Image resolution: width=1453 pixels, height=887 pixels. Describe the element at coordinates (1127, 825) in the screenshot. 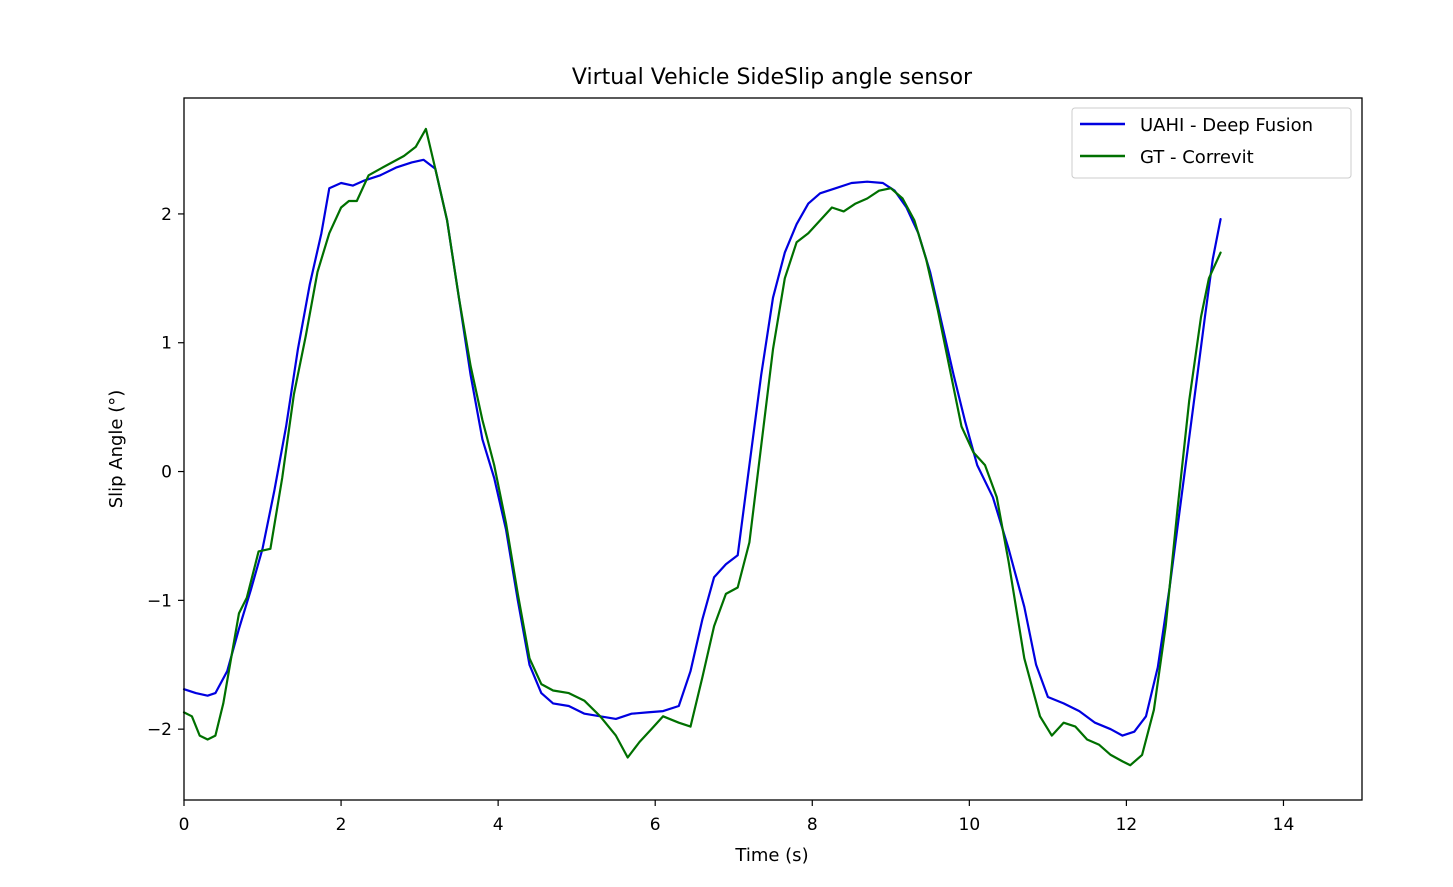

I see `x-tick-label: 12` at that location.